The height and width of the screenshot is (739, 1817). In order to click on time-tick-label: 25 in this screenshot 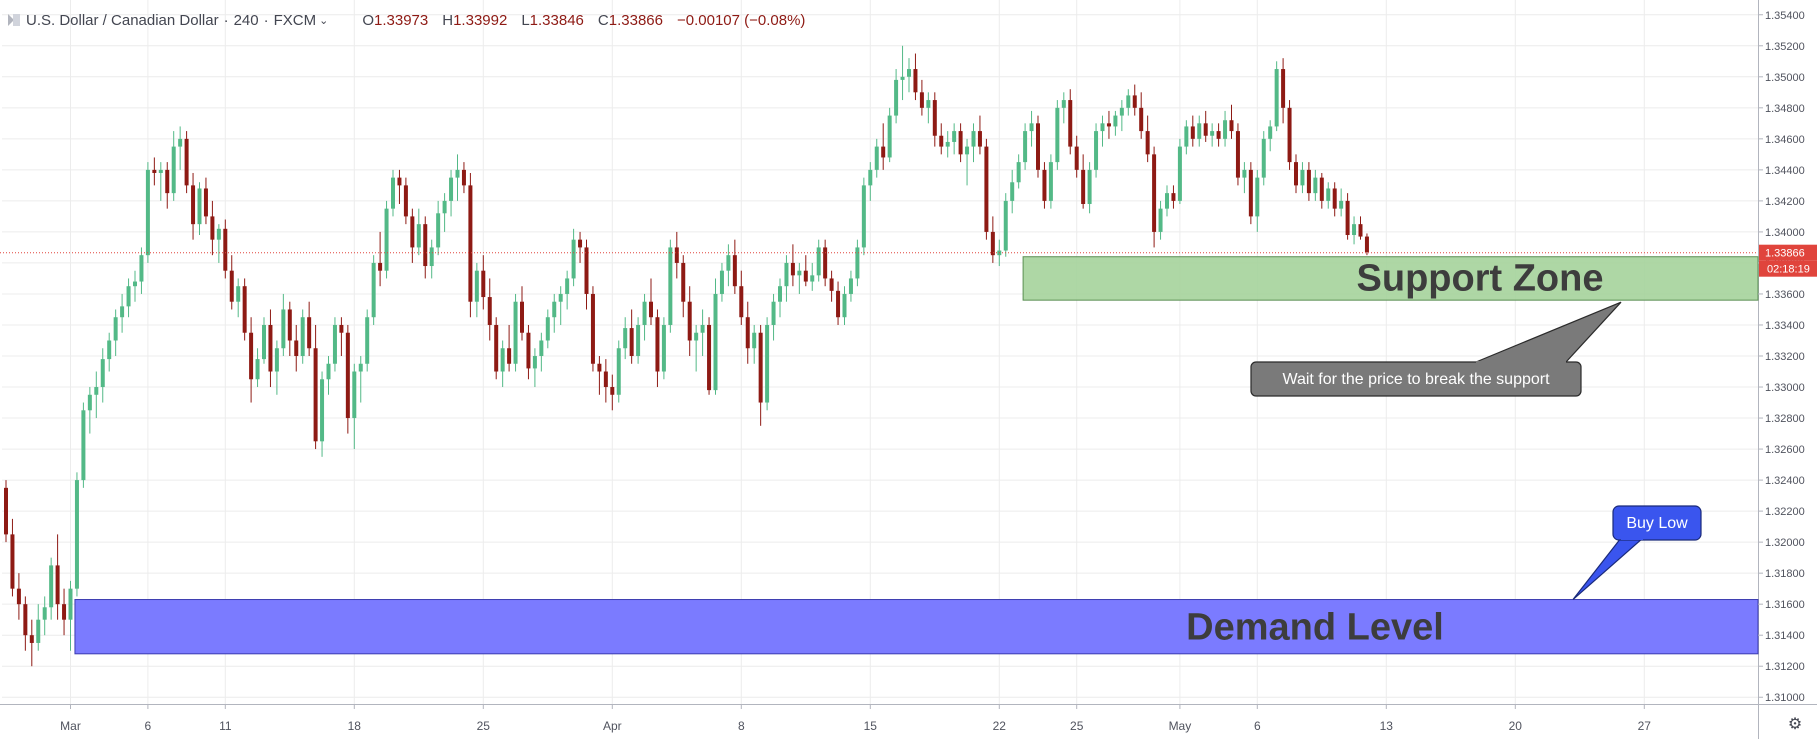, I will do `click(484, 726)`.